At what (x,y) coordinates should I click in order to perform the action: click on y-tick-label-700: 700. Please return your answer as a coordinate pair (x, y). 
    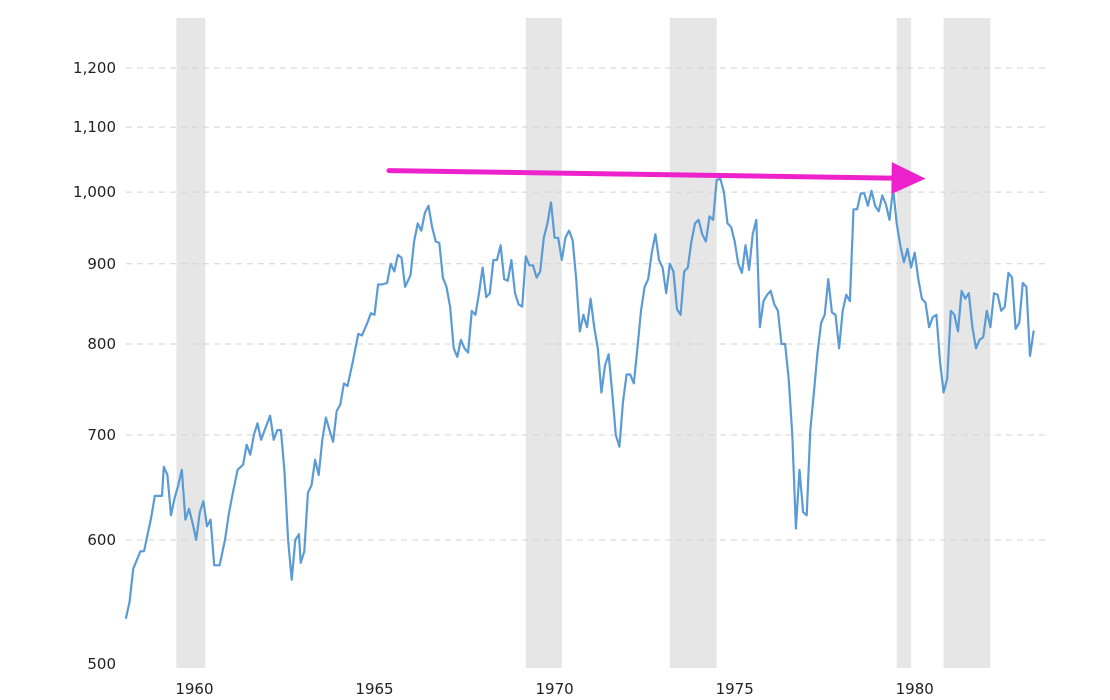
    Looking at the image, I should click on (101, 435).